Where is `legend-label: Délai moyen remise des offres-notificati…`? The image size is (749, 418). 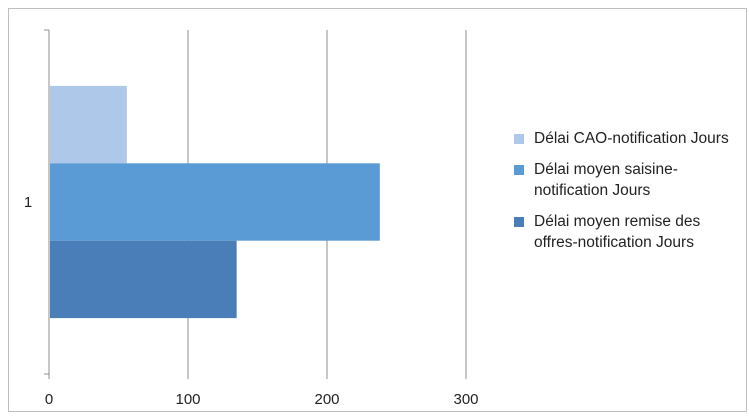 legend-label: Délai moyen remise des offres-notificati… is located at coordinates (617, 232).